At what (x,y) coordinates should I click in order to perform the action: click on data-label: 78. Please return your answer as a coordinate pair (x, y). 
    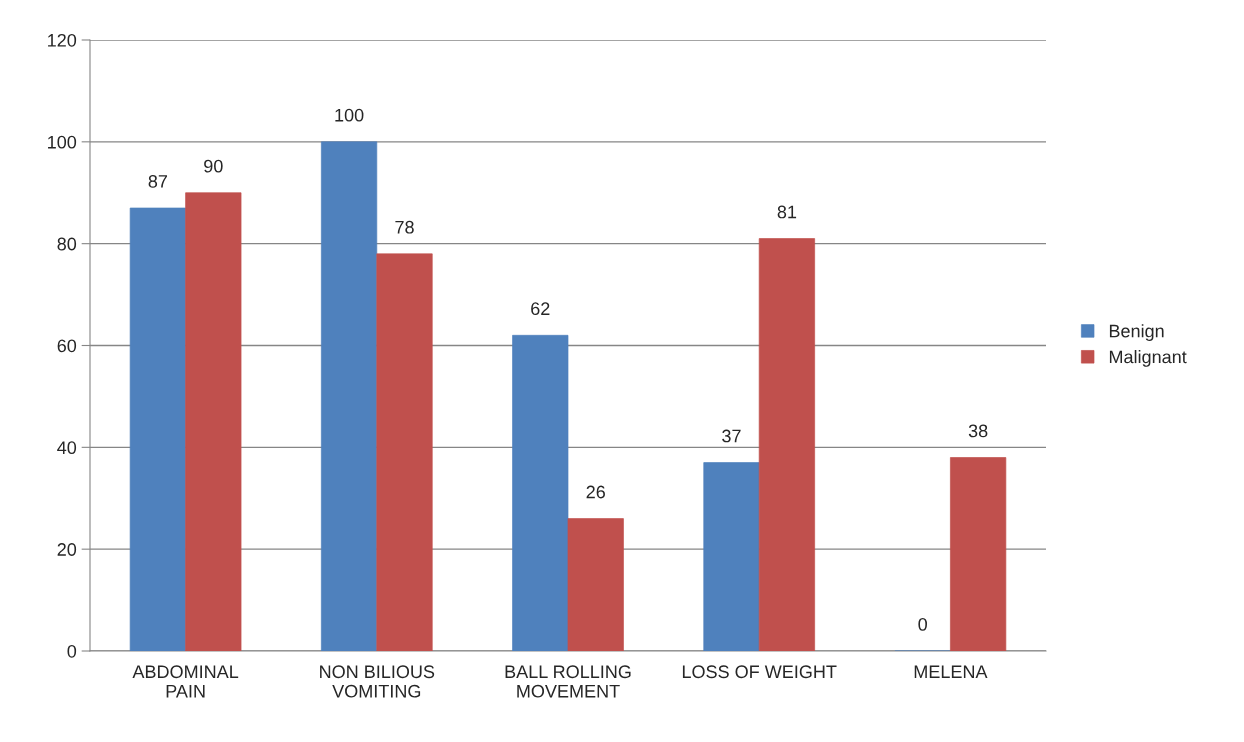
    Looking at the image, I should click on (404, 227).